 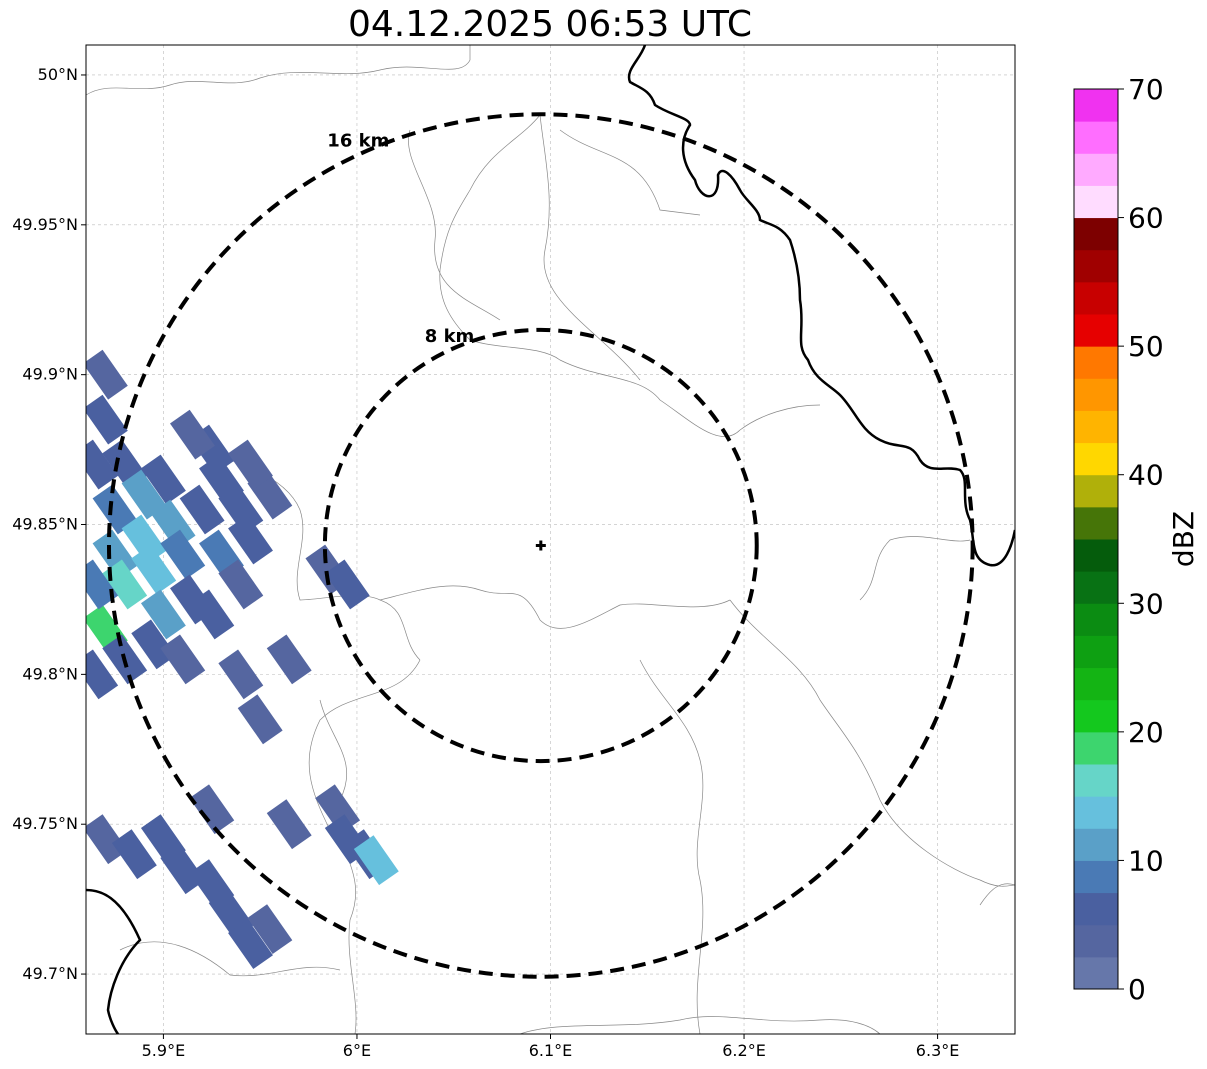 I want to click on range-ring-label: 8 km, so click(x=450, y=336).